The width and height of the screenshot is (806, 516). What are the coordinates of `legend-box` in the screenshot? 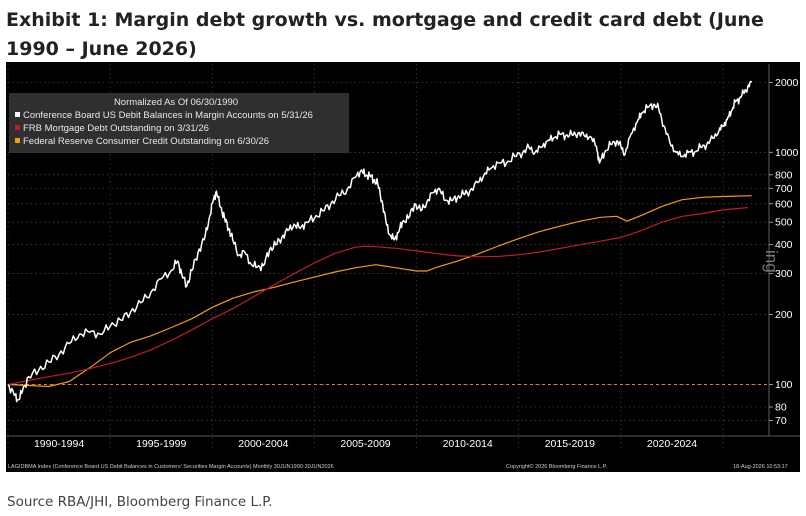 It's located at (179, 123).